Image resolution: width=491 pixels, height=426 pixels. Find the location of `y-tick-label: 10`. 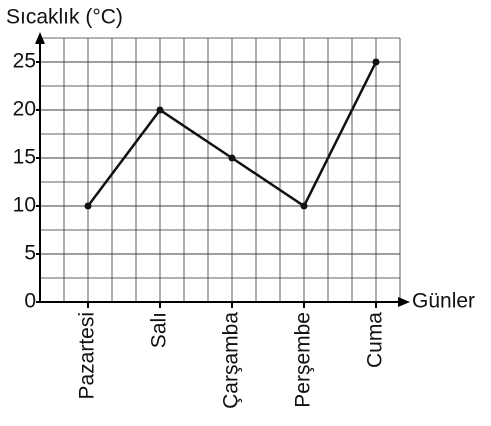

y-tick-label: 10 is located at coordinates (24, 205).